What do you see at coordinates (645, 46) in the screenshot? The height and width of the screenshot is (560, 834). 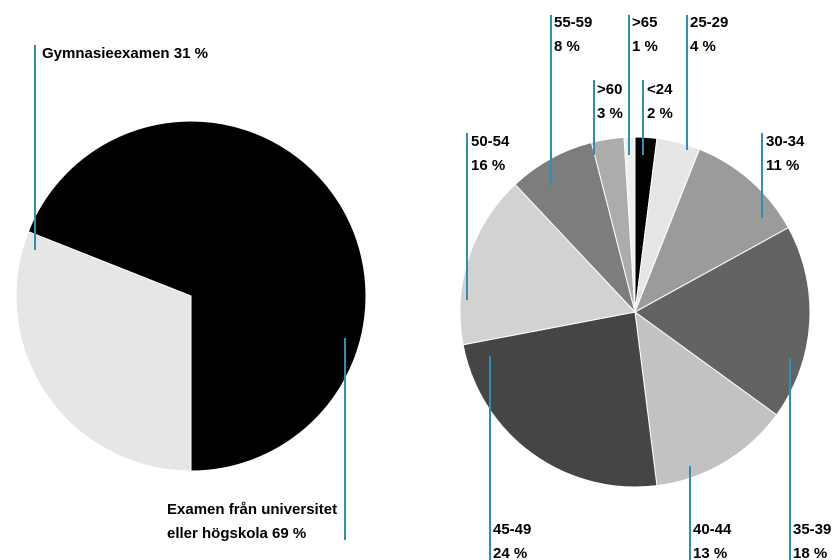 I see `label-pct-over-65: 1 %` at bounding box center [645, 46].